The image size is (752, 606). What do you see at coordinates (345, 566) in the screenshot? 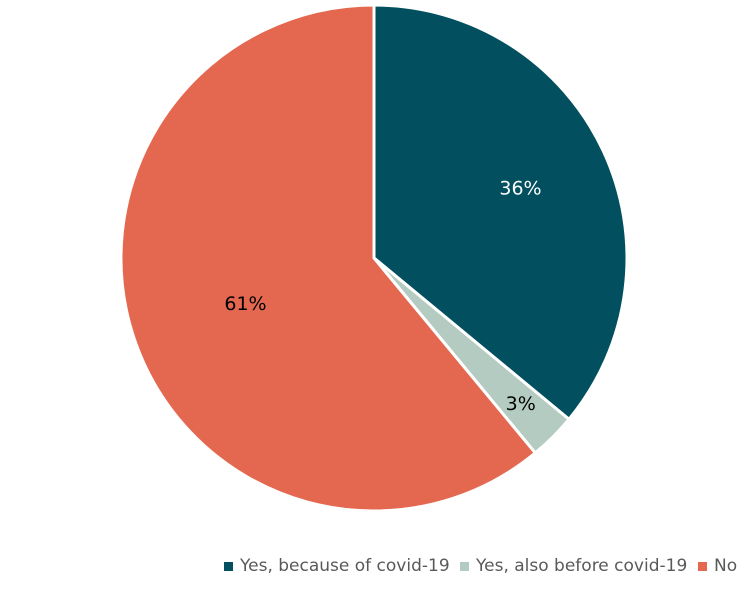
I see `legend-label: Yes, because of covid-19` at bounding box center [345, 566].